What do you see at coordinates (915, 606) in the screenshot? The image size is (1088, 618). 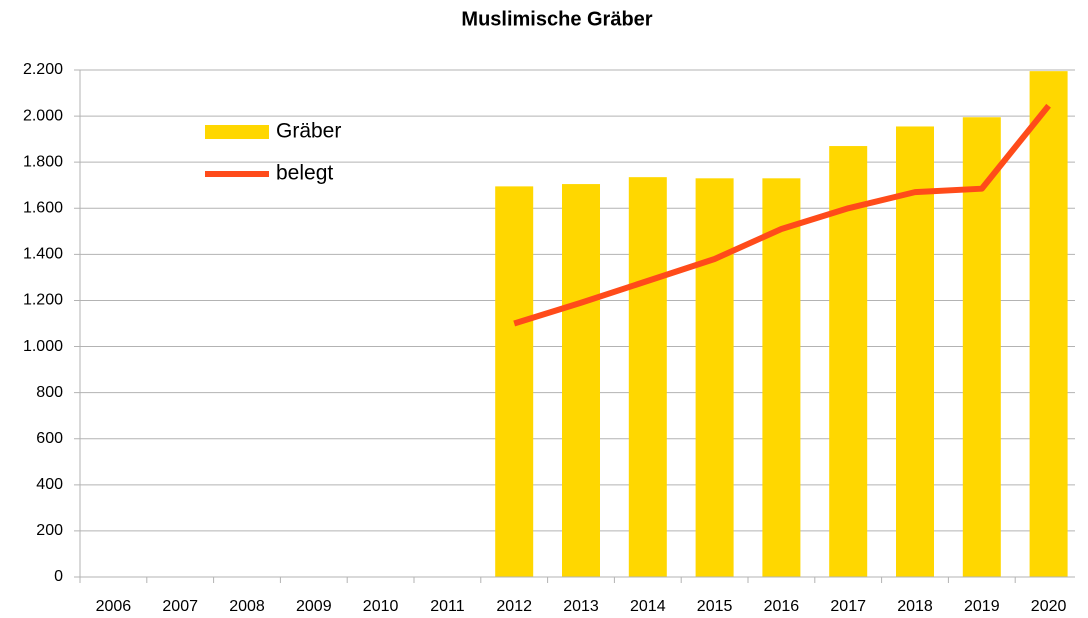 I see `x-tick-label: 2018` at bounding box center [915, 606].